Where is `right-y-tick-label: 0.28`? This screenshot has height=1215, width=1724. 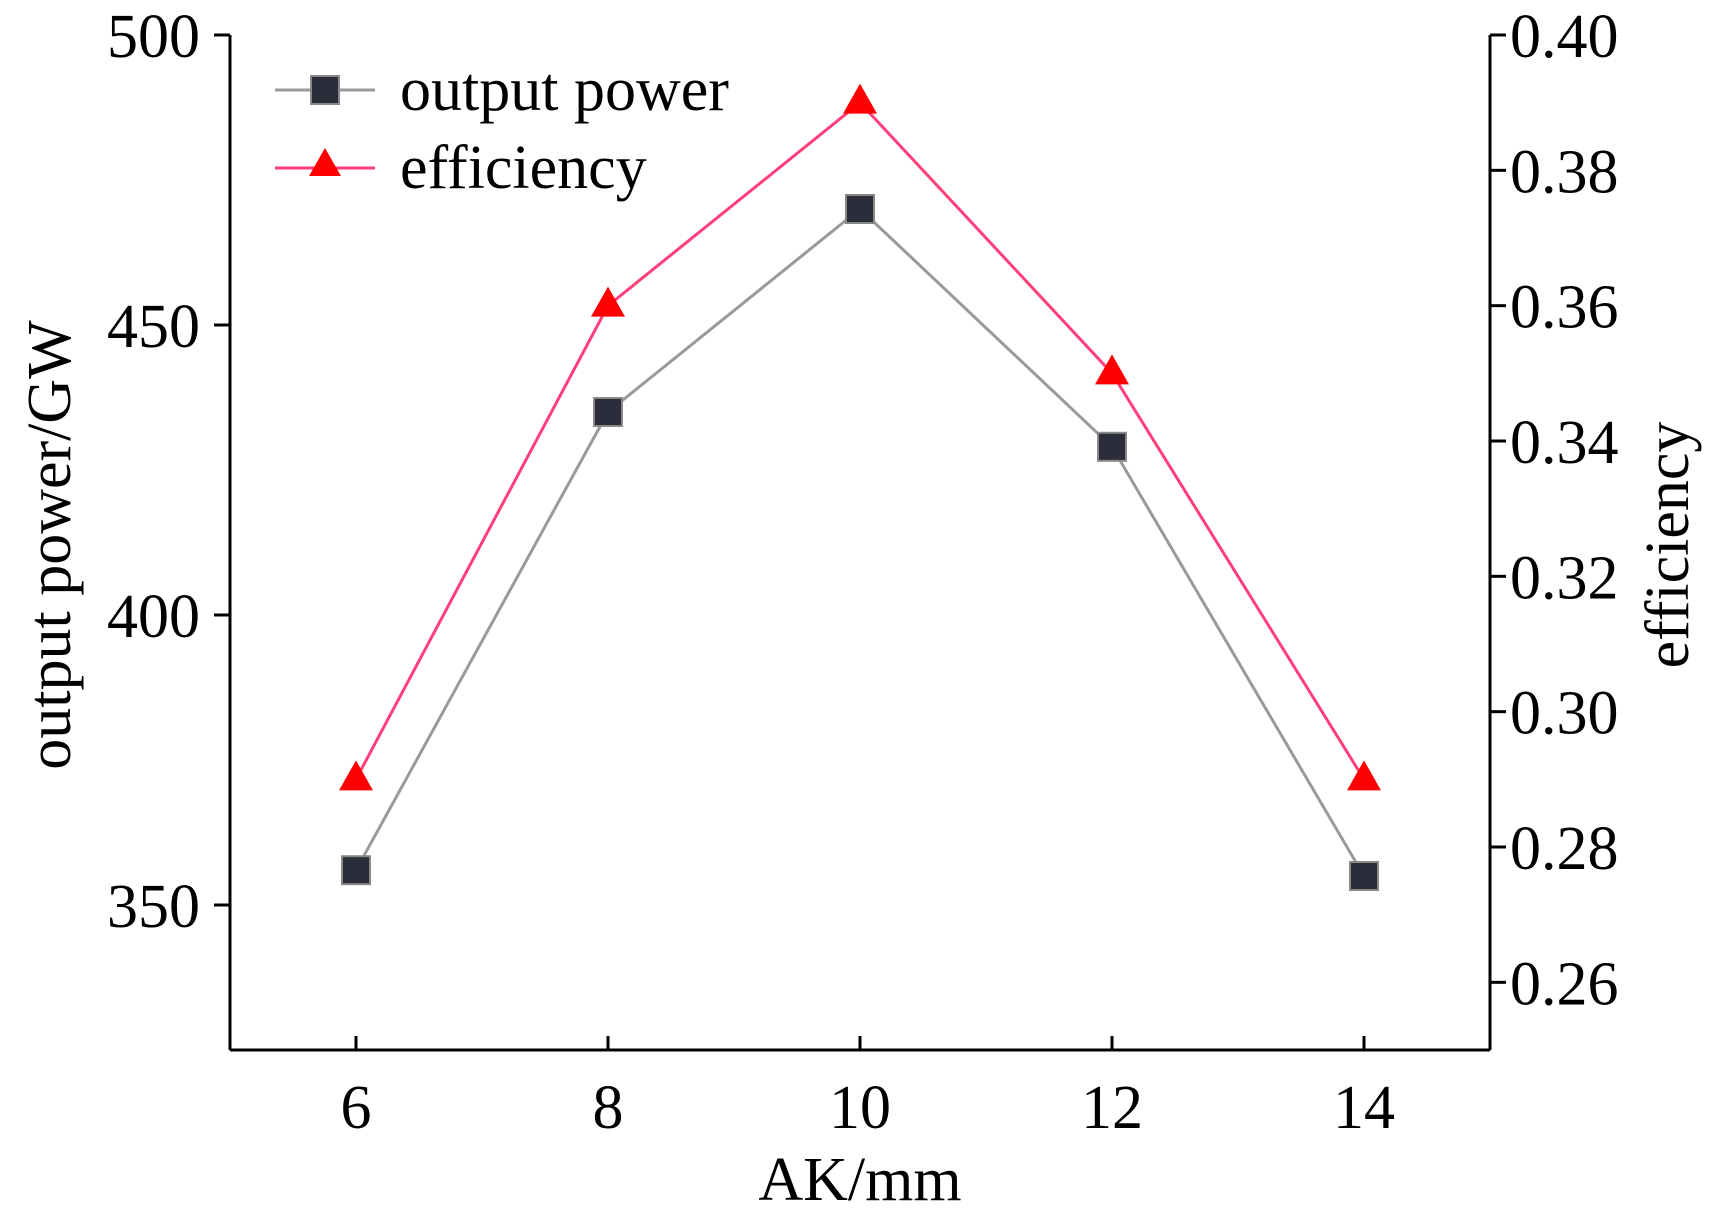 right-y-tick-label: 0.28 is located at coordinates (1564, 849).